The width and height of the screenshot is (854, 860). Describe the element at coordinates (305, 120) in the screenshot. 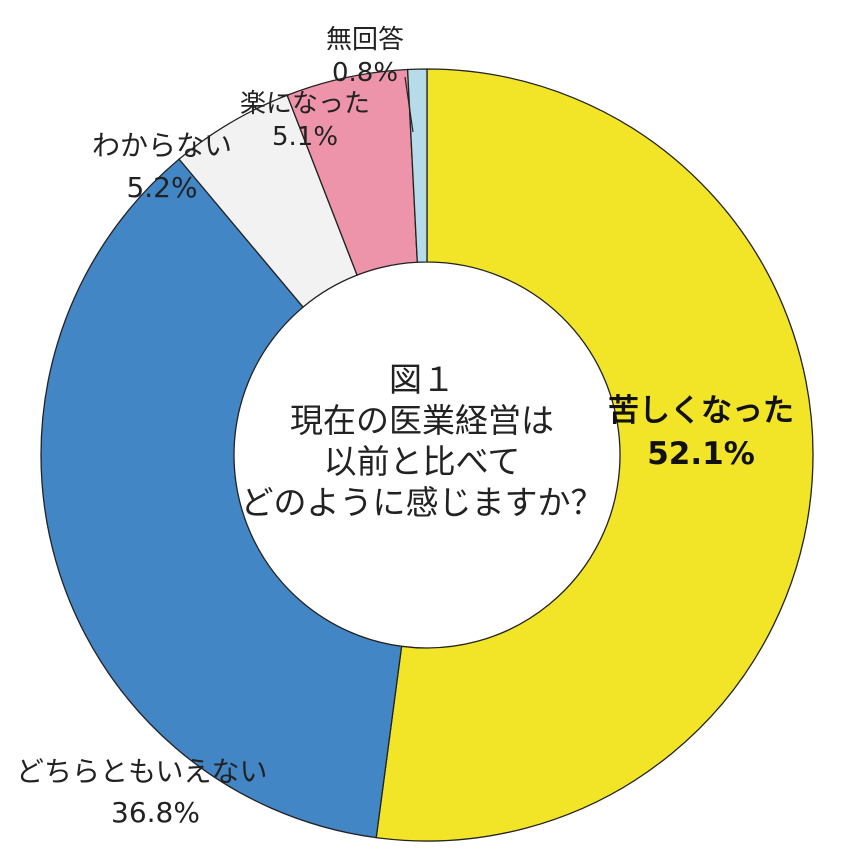

I see `slice-label-easier: 楽になった 5.1%` at that location.